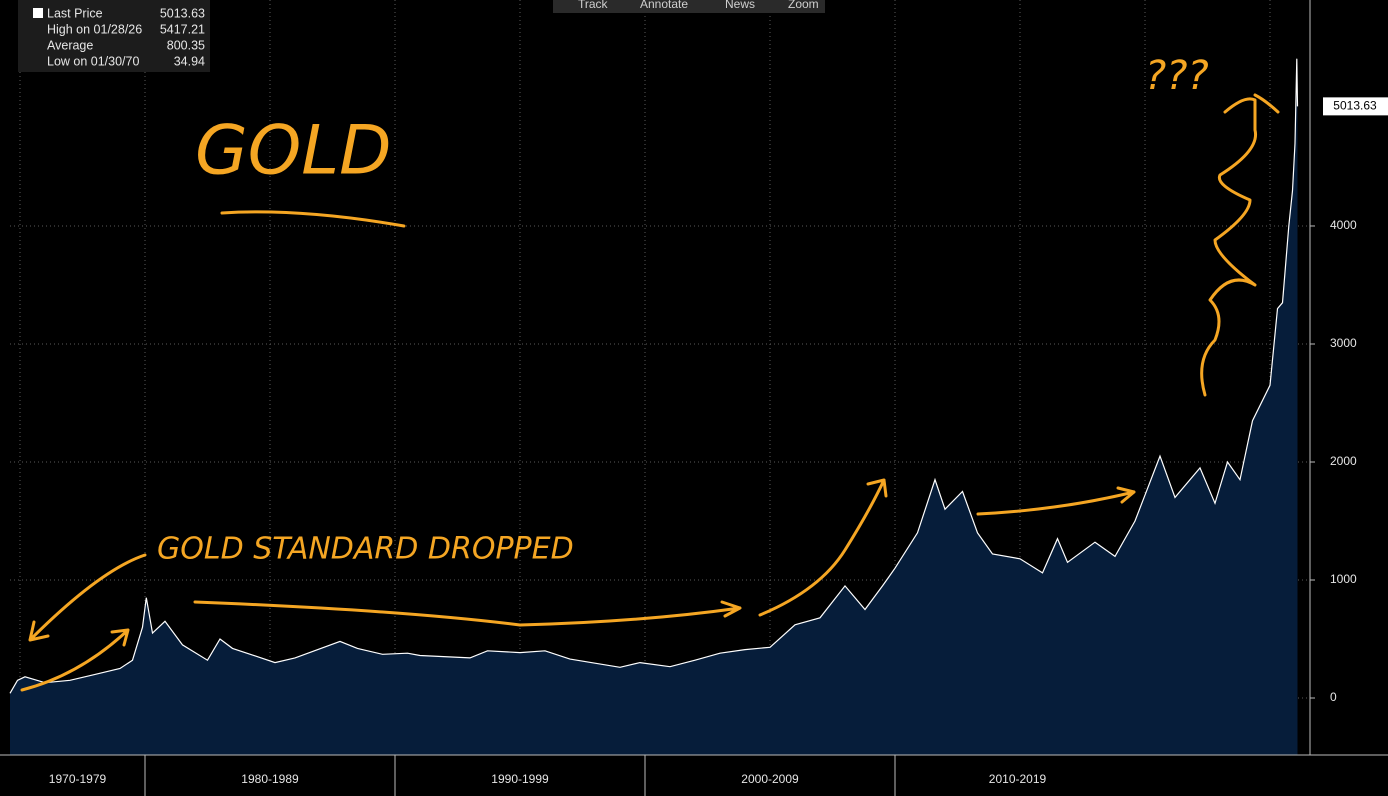 This screenshot has width=1388, height=796. What do you see at coordinates (770, 779) in the screenshot?
I see `x-tick-label: 2000-2009` at bounding box center [770, 779].